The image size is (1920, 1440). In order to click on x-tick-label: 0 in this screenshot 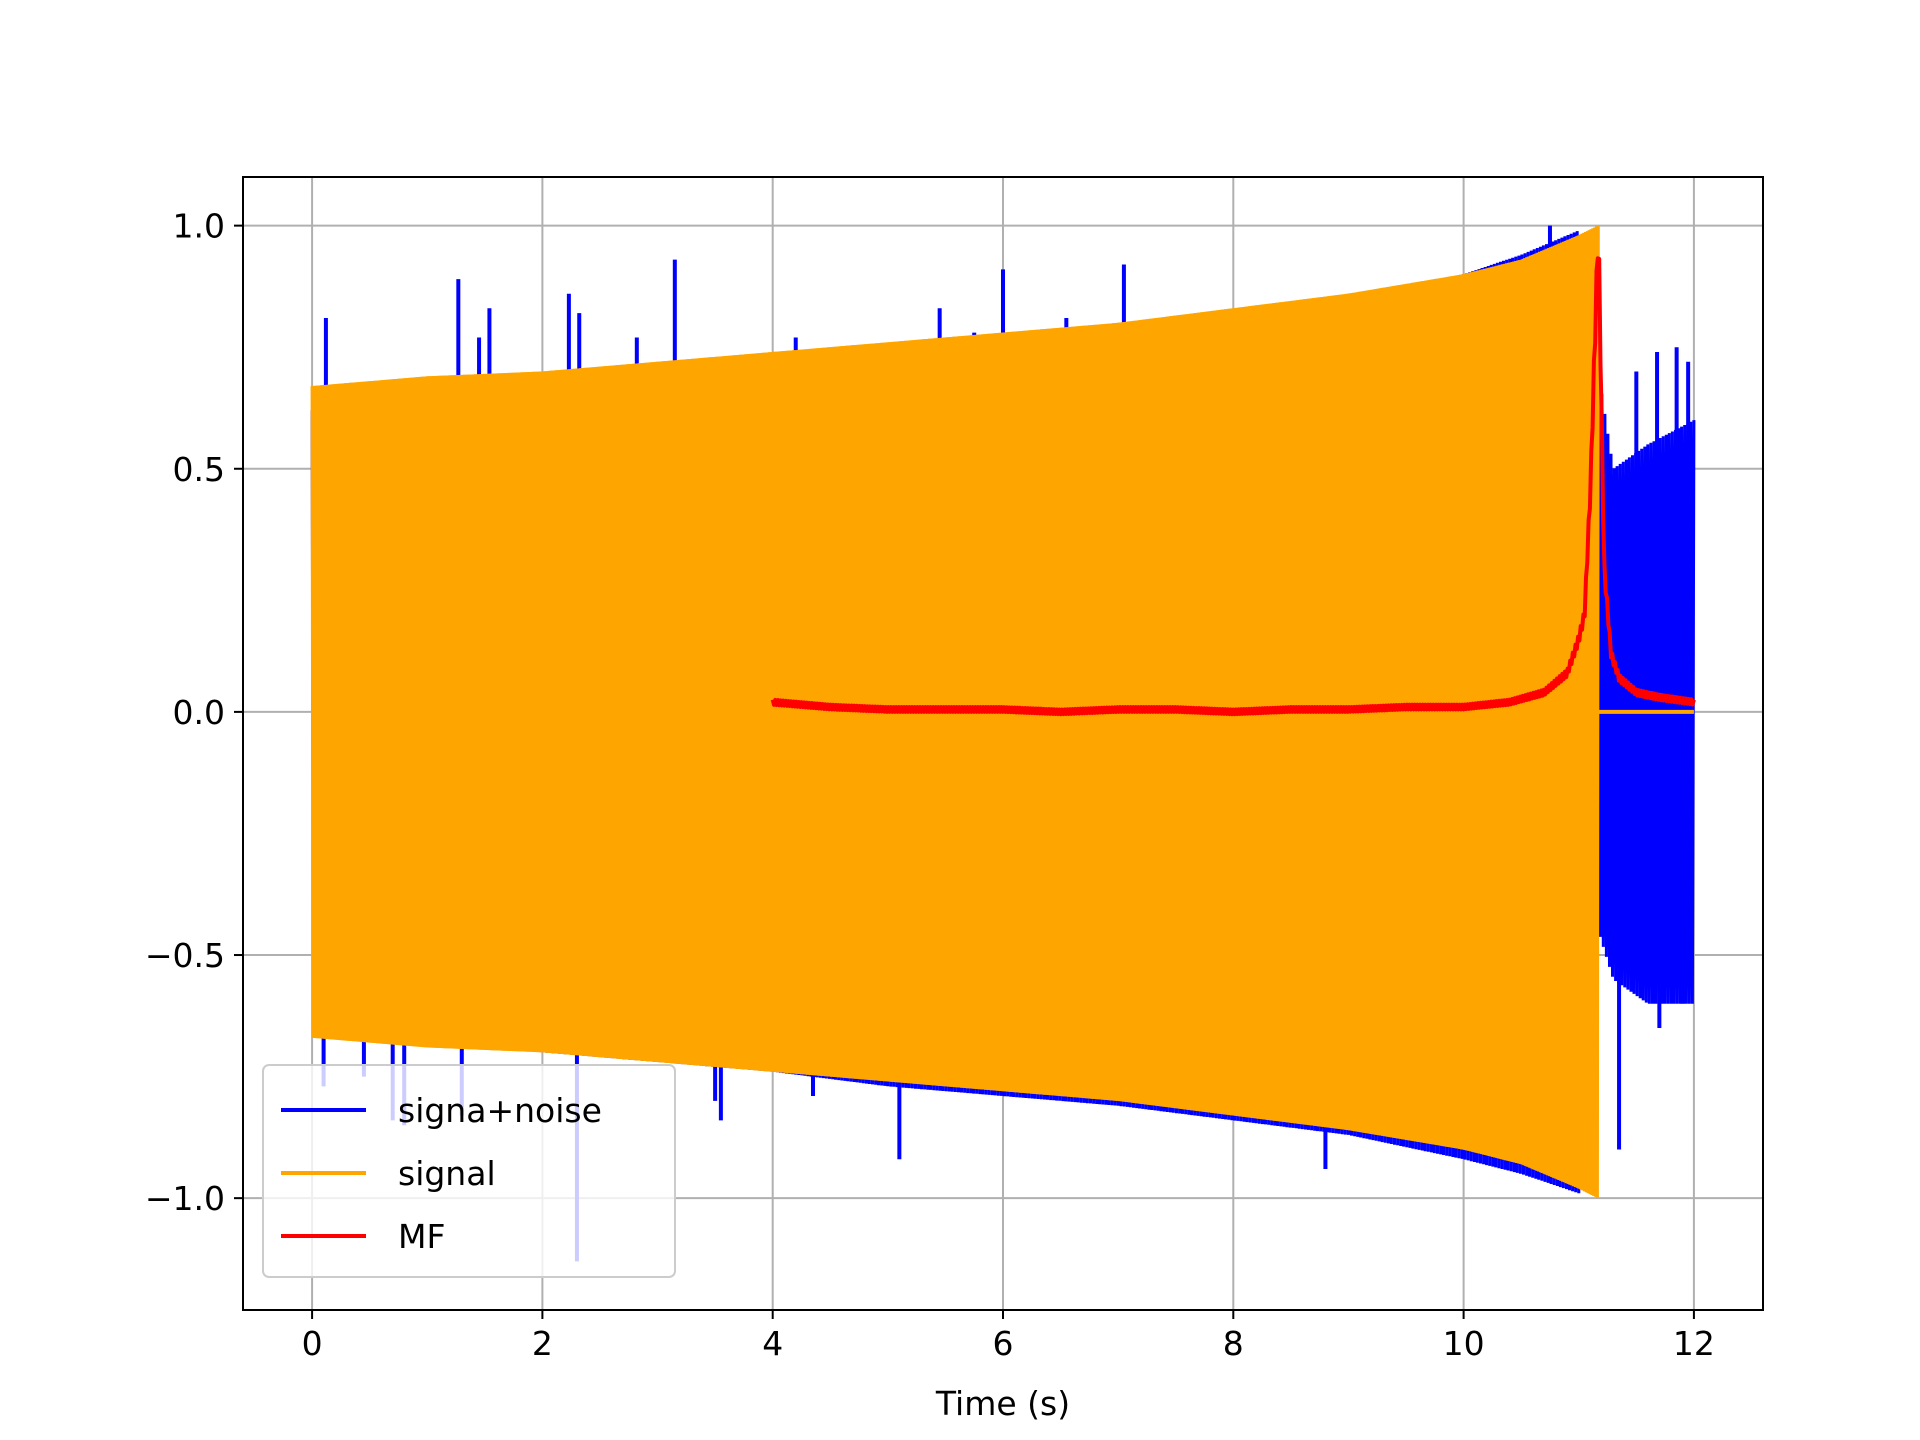, I will do `click(312, 1343)`.